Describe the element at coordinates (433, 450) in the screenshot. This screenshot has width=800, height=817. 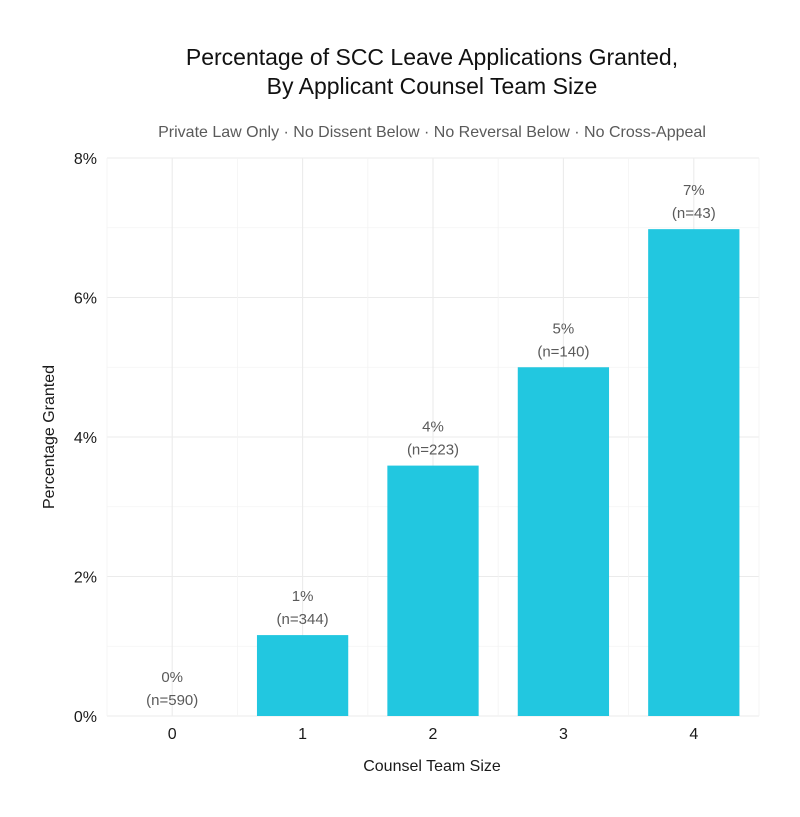
I see `bar-count-label: (n=223)` at that location.